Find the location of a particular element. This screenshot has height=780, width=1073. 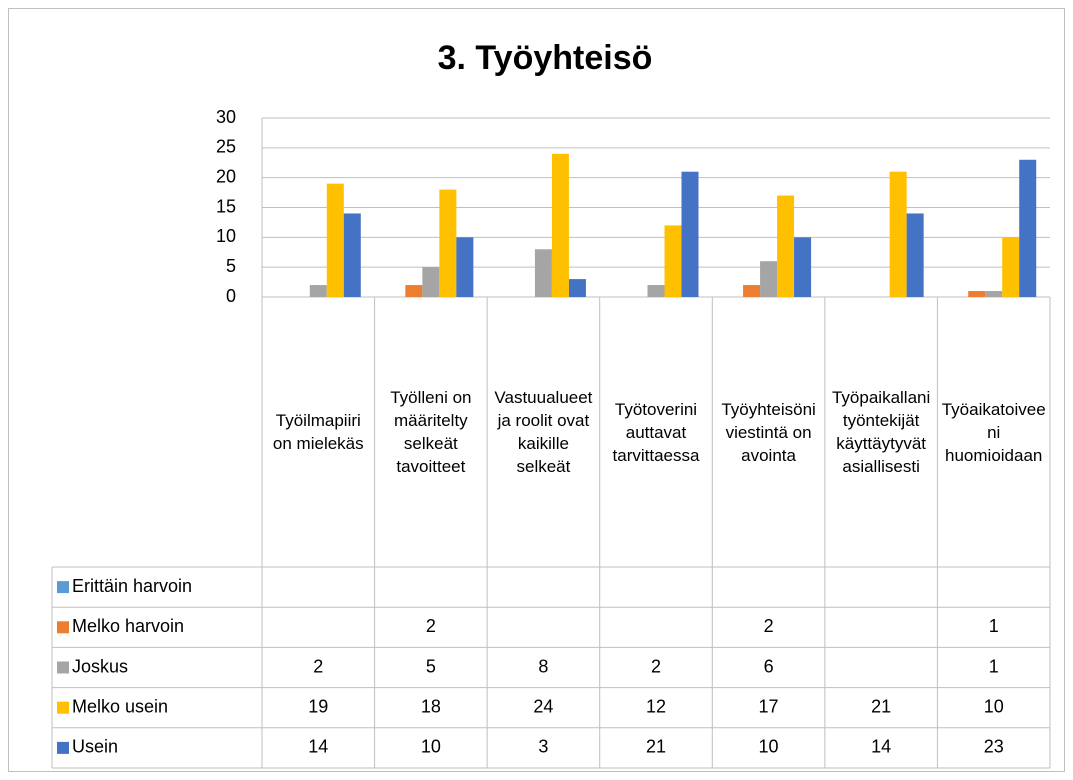

legend-label: Erittäin harvoin is located at coordinates (132, 586).